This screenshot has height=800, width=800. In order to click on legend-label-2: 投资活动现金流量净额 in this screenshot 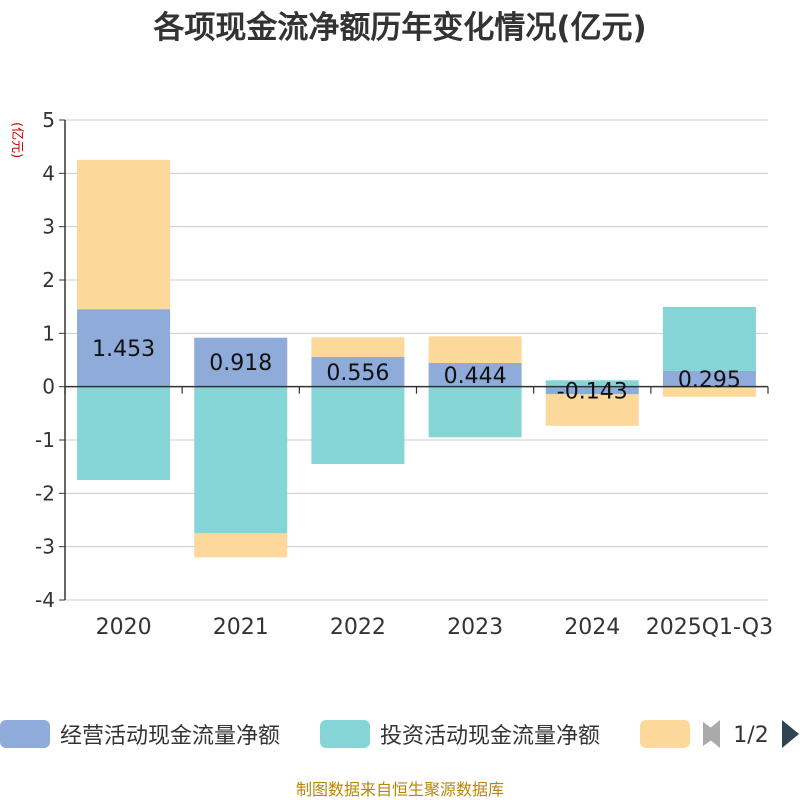, I will do `click(490, 736)`.